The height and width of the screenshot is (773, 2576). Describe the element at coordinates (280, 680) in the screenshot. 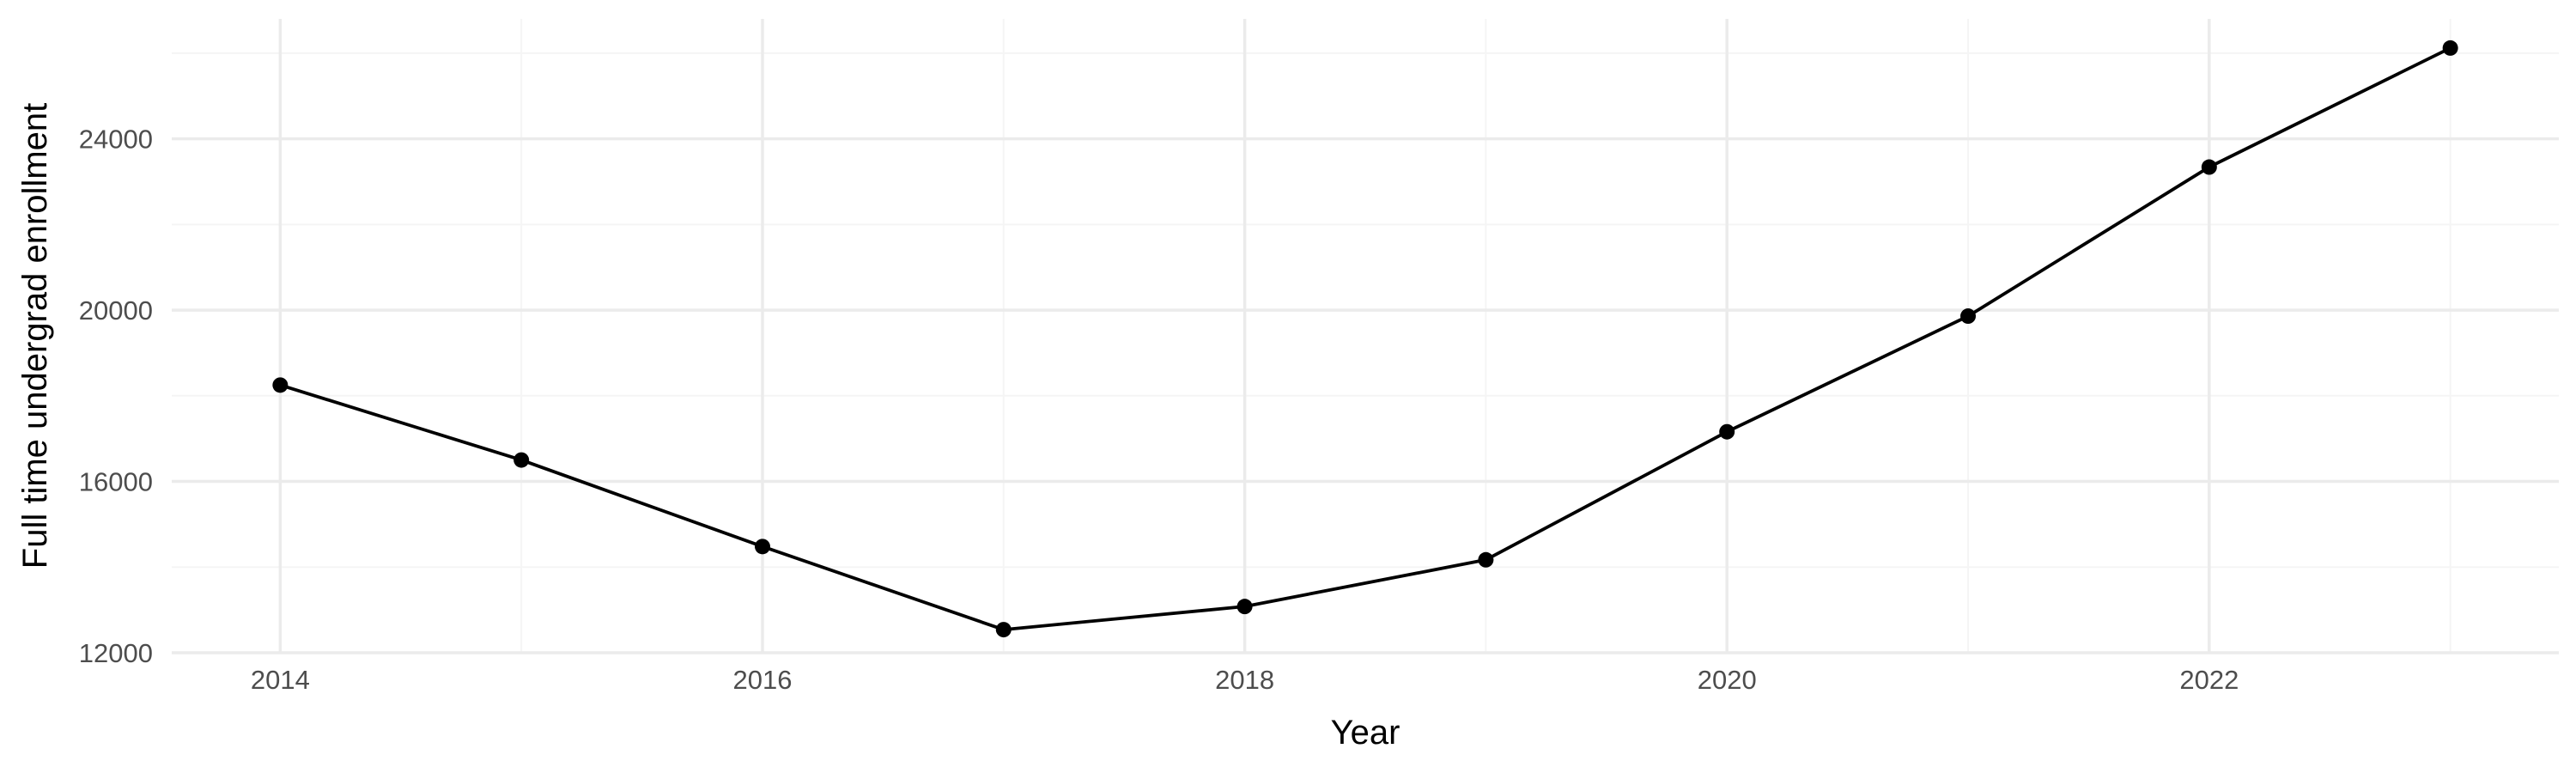

I see `x-tick-label: 2014` at that location.